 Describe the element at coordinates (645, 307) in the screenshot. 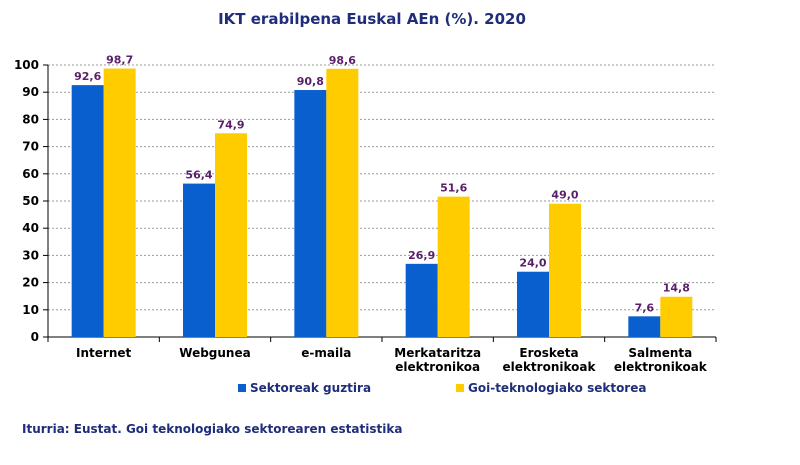

I see `data-label: 7,6` at that location.